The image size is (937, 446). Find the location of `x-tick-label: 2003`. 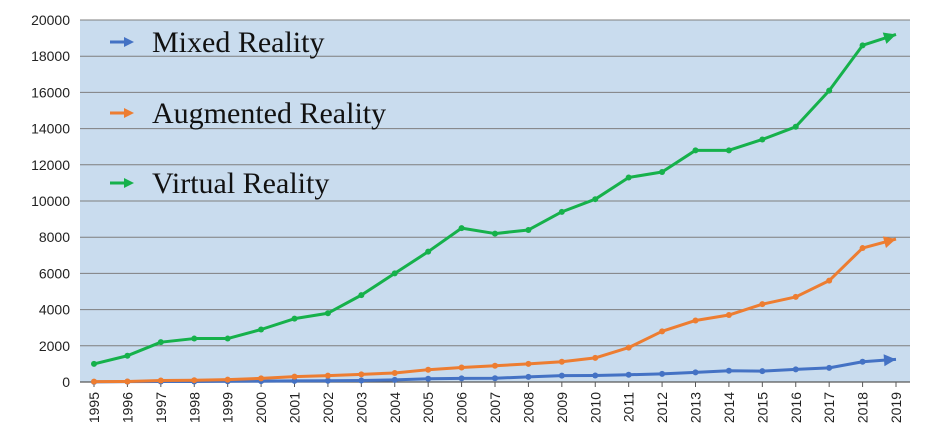

x-tick-label: 2003 is located at coordinates (361, 407).